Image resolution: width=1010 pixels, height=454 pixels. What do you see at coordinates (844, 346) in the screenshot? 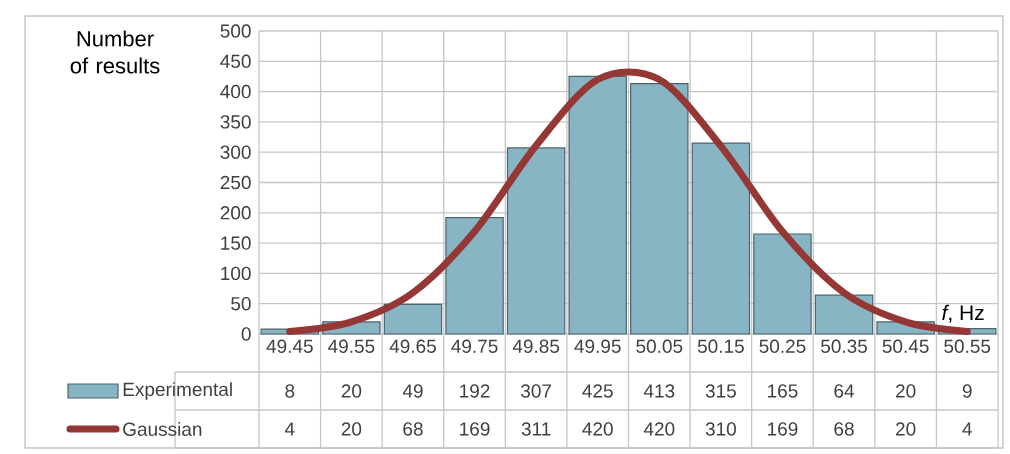
I see `x-tick-label: 50.35` at bounding box center [844, 346].